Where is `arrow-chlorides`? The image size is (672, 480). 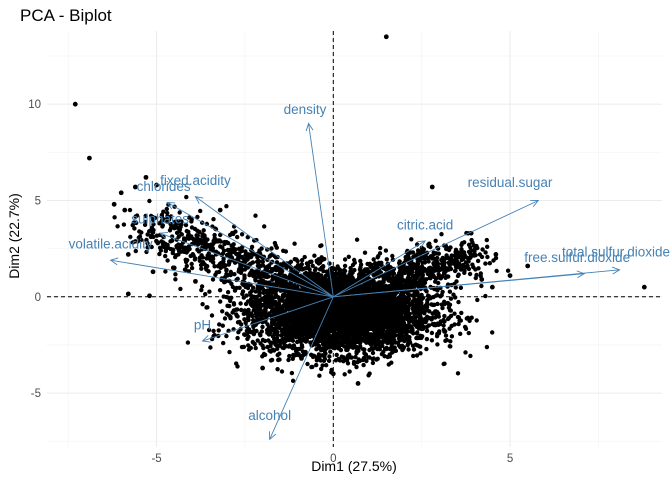 arrow-chlorides is located at coordinates (250, 250).